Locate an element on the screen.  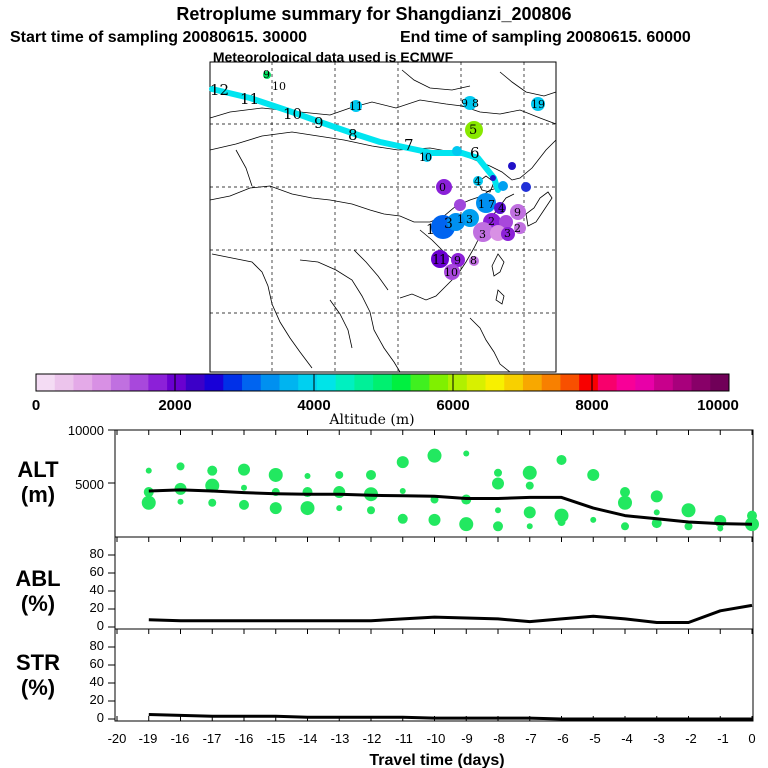
x-tick: -12 is located at coordinates (372, 738).